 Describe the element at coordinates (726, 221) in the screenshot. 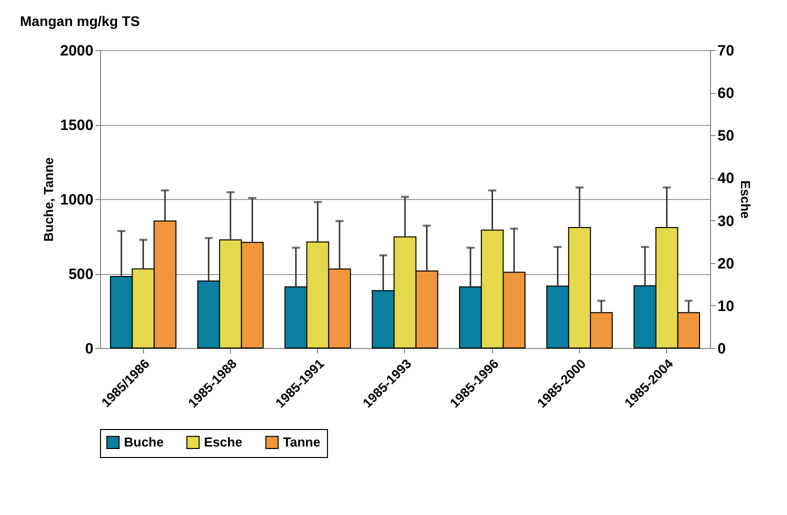

I see `y2-tick-label: 30` at that location.